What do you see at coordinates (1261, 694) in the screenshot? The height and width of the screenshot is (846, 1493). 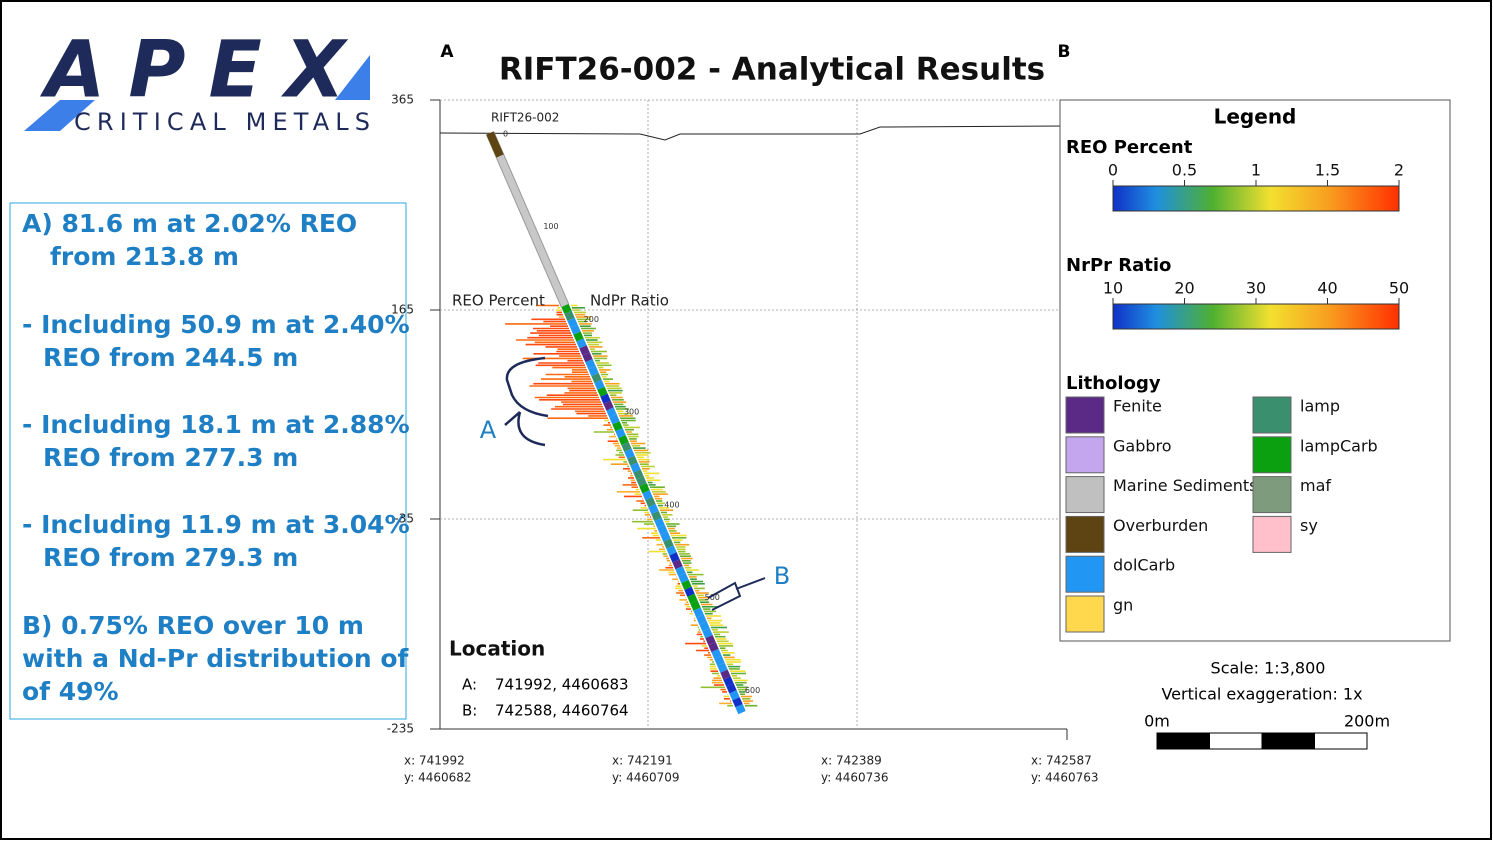 I see `scale-exaggeration: Vertical exaggeration: 1x` at bounding box center [1261, 694].